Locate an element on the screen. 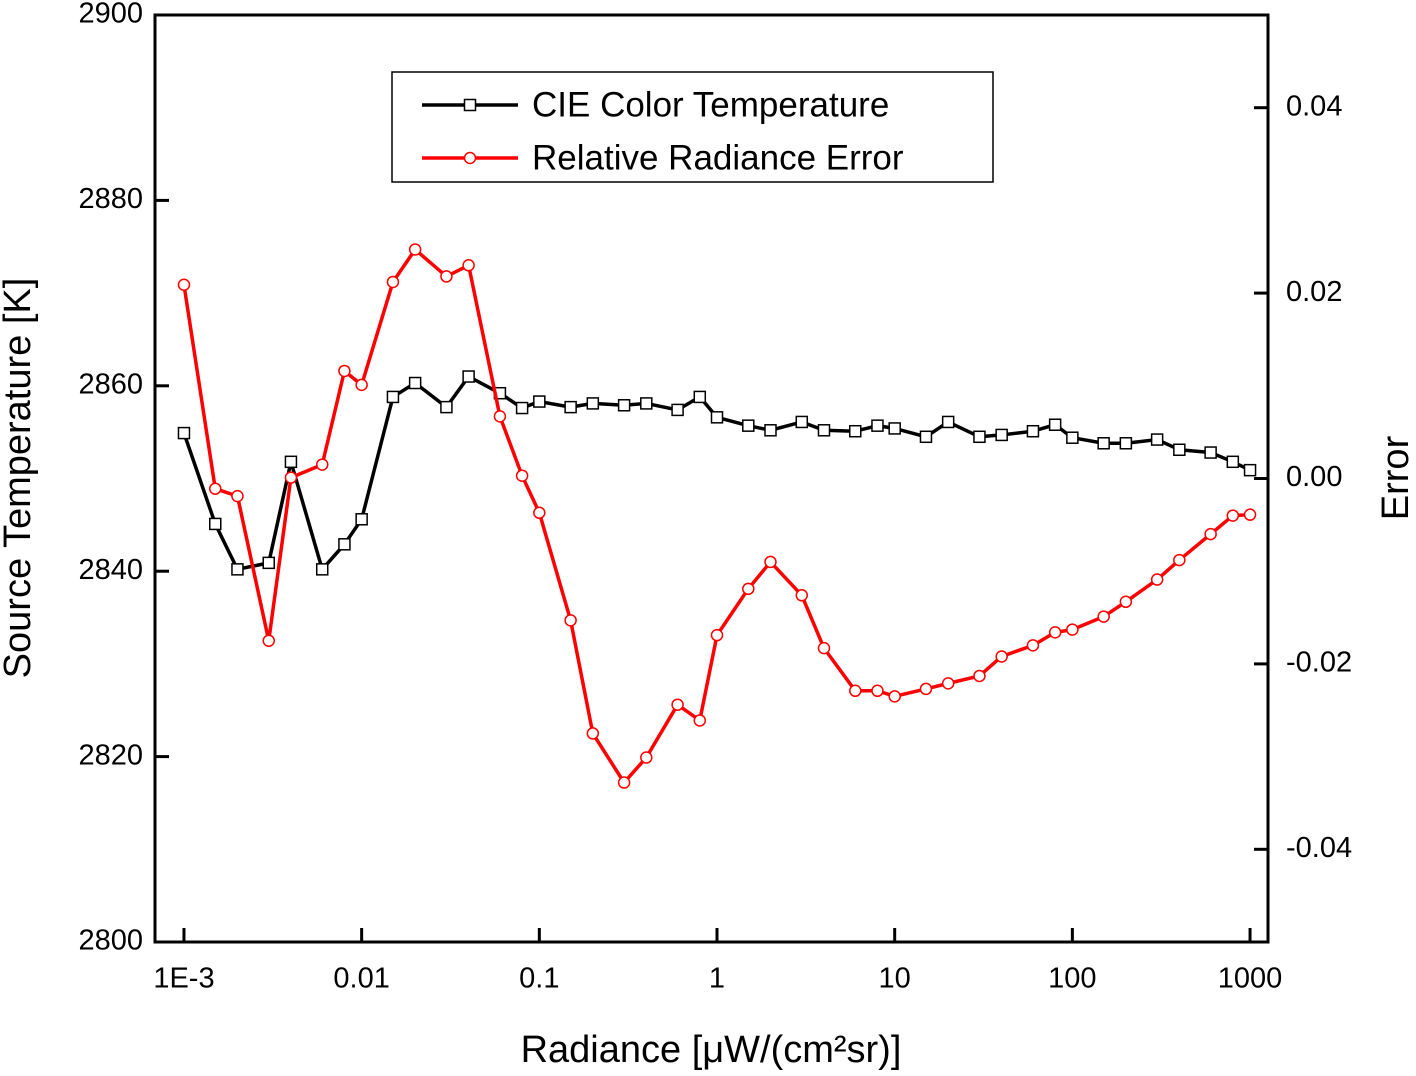 The image size is (1416, 1076). y-tick-label: 2820 is located at coordinates (110, 755).